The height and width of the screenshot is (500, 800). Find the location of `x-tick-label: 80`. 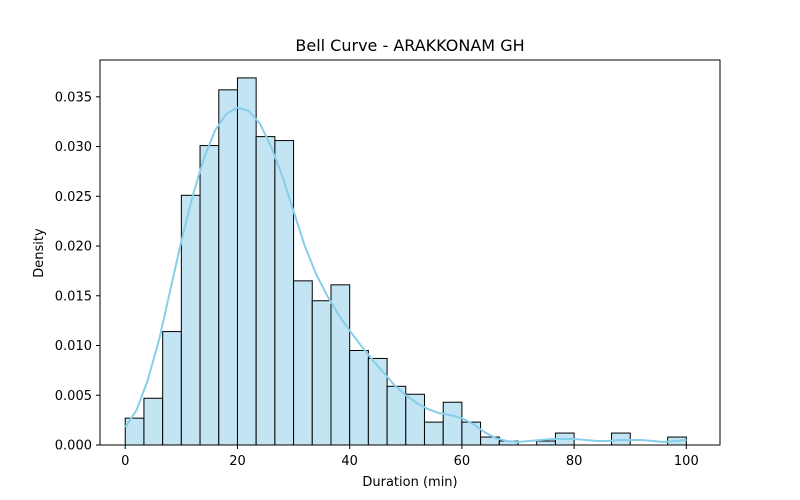

x-tick-label: 80 is located at coordinates (574, 461).